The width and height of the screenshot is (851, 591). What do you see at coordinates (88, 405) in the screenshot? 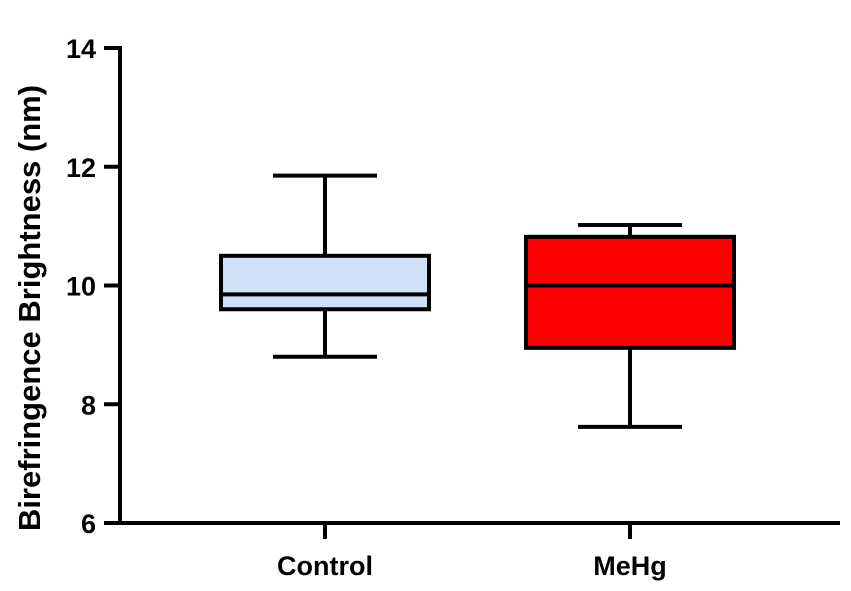
I see `y-tick-label: 8` at bounding box center [88, 405].